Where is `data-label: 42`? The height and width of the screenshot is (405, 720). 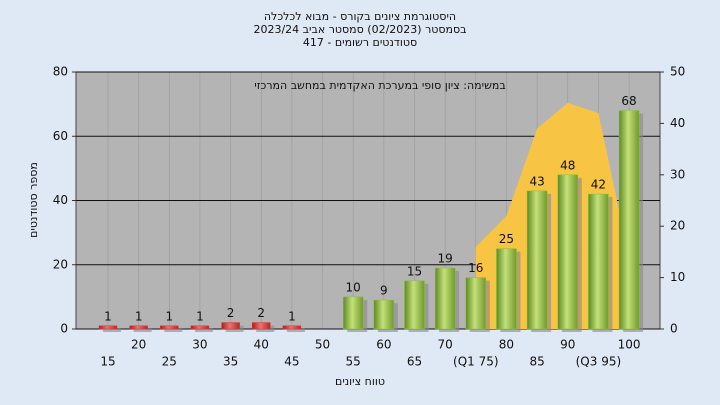 data-label: 42 is located at coordinates (598, 185).